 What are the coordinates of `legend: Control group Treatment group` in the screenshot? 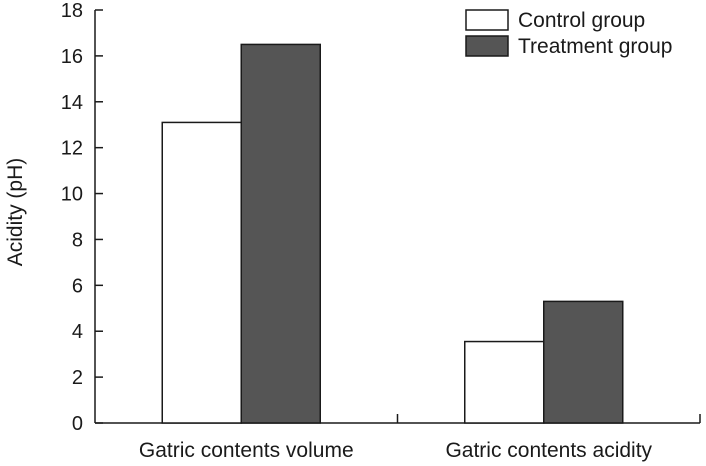 It's located at (568, 33).